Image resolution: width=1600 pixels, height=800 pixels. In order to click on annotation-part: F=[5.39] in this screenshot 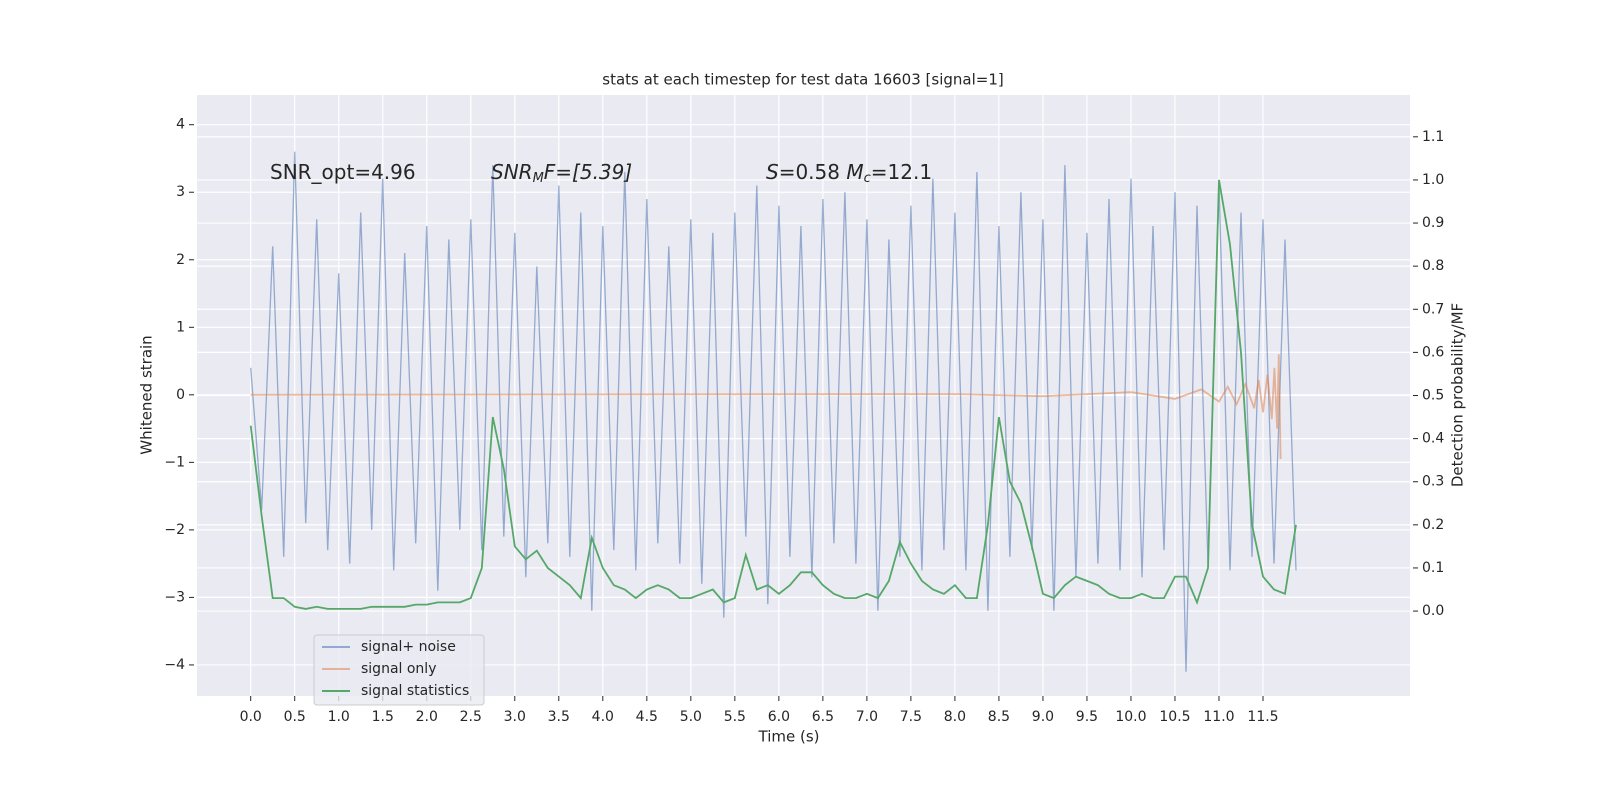, I will do `click(588, 172)`.